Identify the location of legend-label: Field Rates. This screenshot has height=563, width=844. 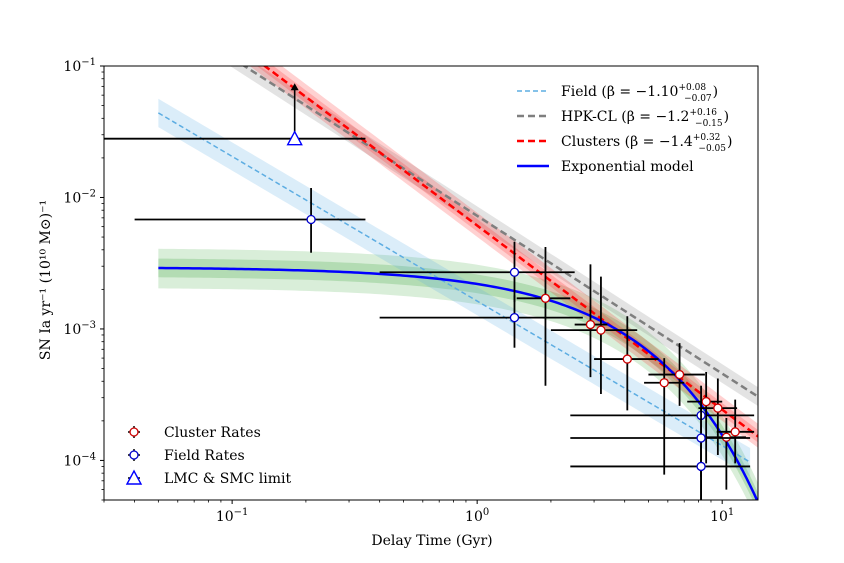
(204, 456).